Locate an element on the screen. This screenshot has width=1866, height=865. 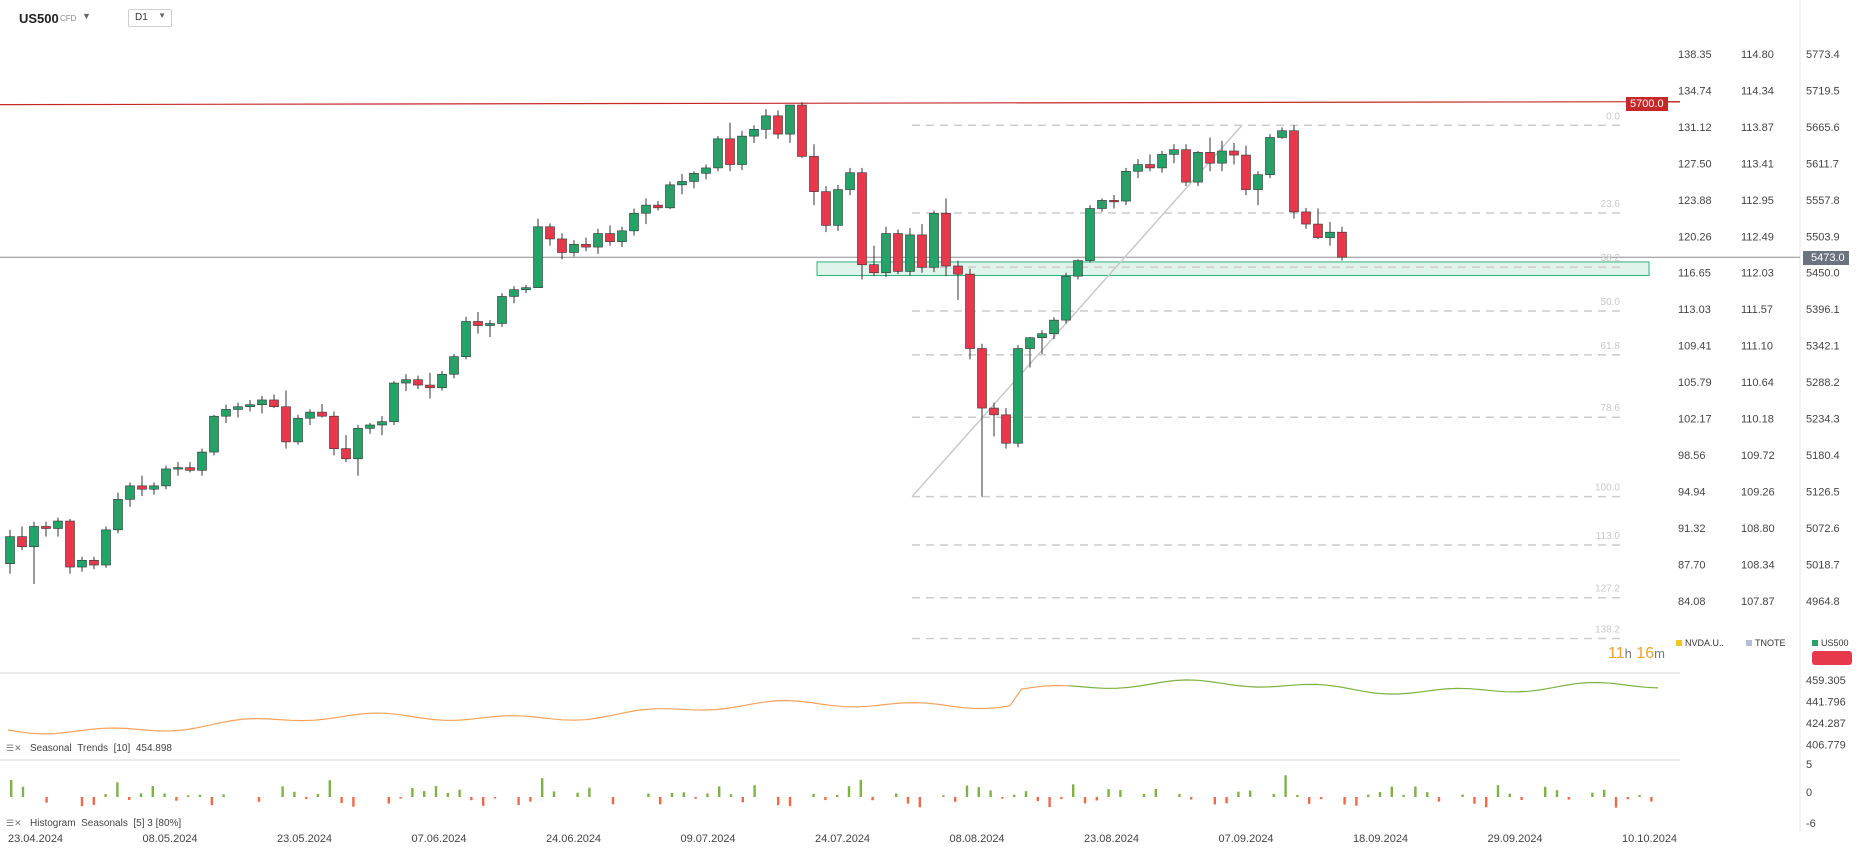
nvda-axis-tick: 94.94 is located at coordinates (1692, 492).